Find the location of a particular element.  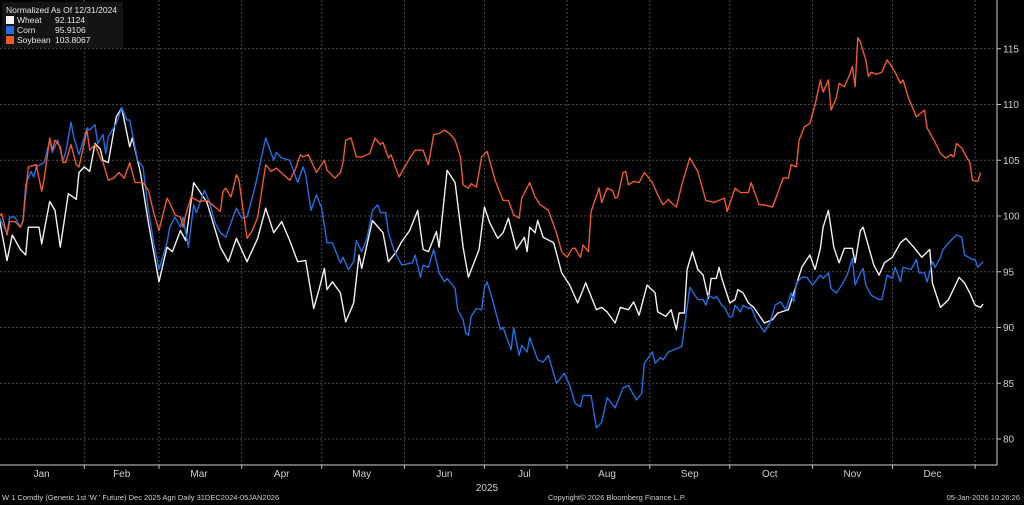

corn-swatch is located at coordinates (10, 30).